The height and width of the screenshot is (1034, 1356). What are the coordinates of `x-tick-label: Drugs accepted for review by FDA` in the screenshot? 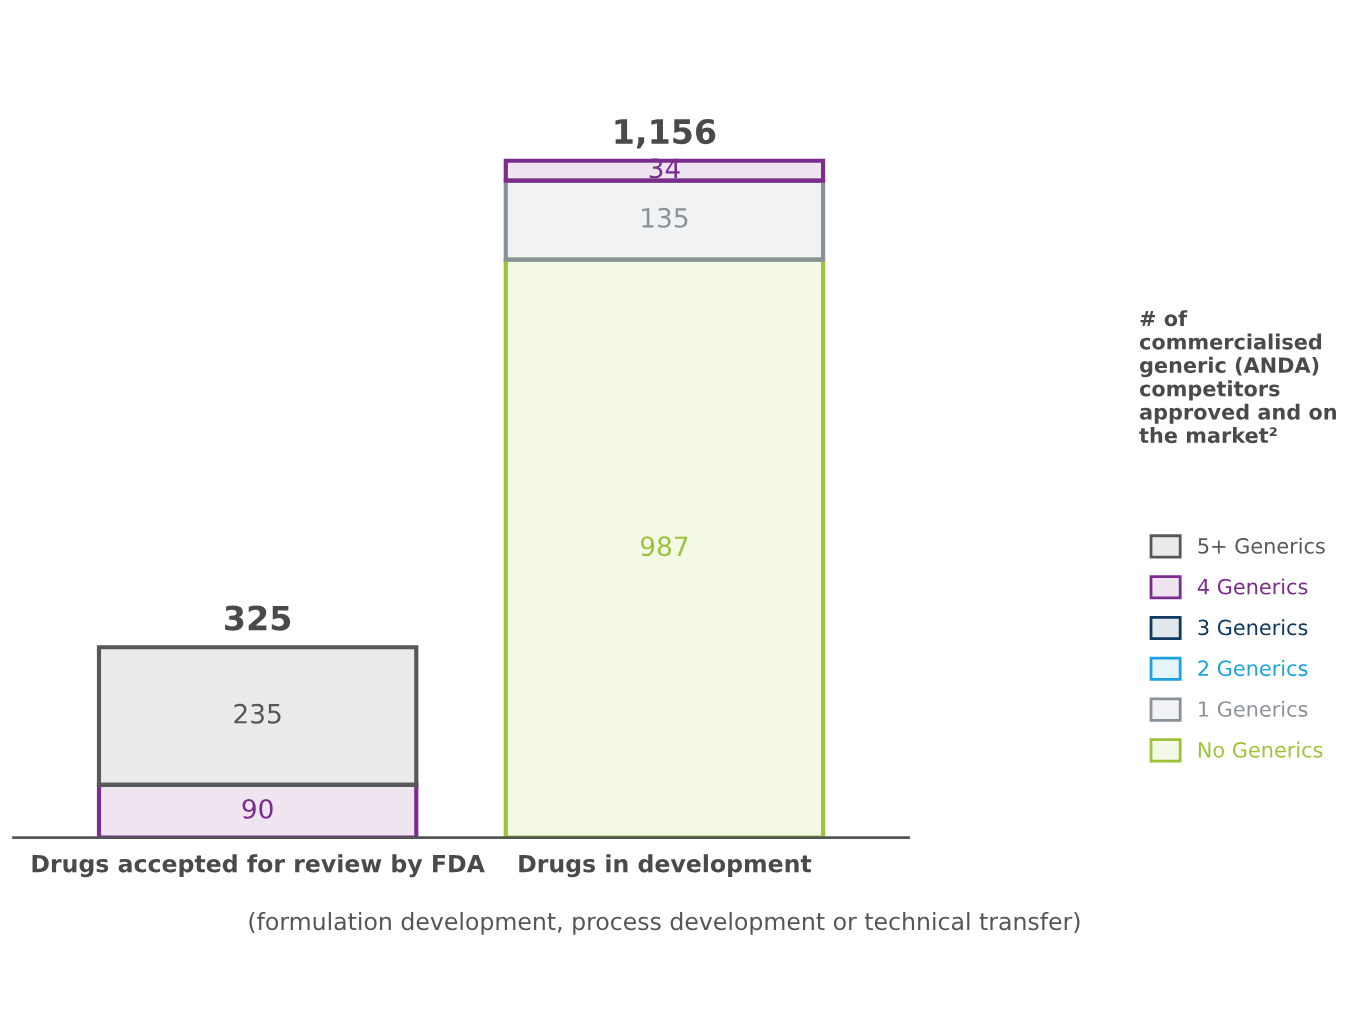 It's located at (258, 866).